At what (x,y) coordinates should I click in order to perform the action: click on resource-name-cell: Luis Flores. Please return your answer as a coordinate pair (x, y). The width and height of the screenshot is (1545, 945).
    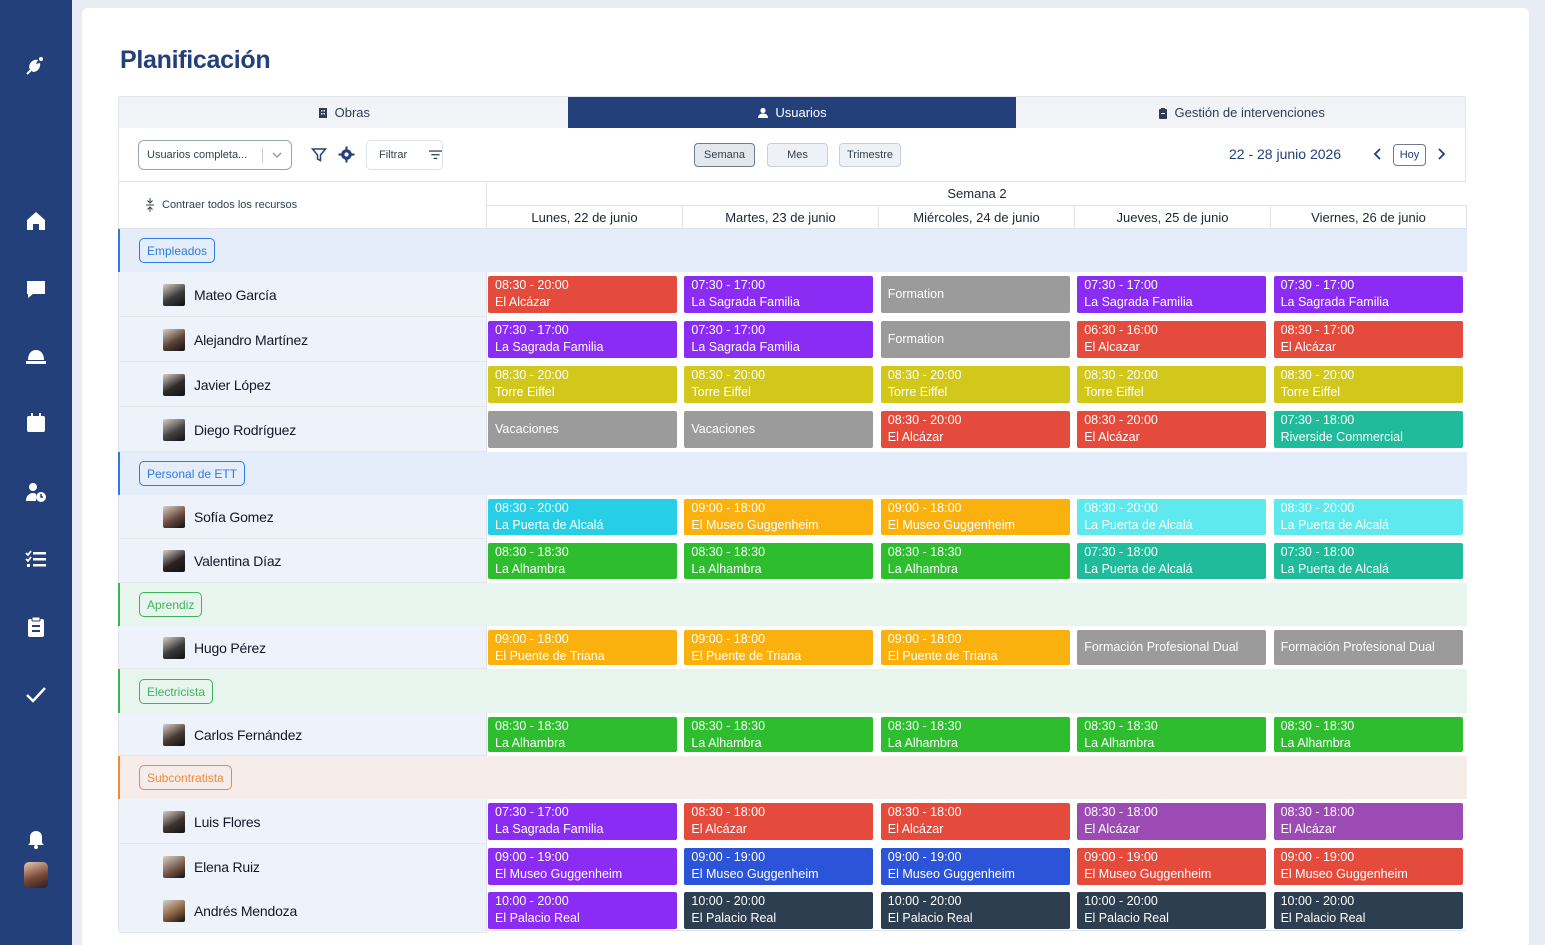
    Looking at the image, I should click on (303, 821).